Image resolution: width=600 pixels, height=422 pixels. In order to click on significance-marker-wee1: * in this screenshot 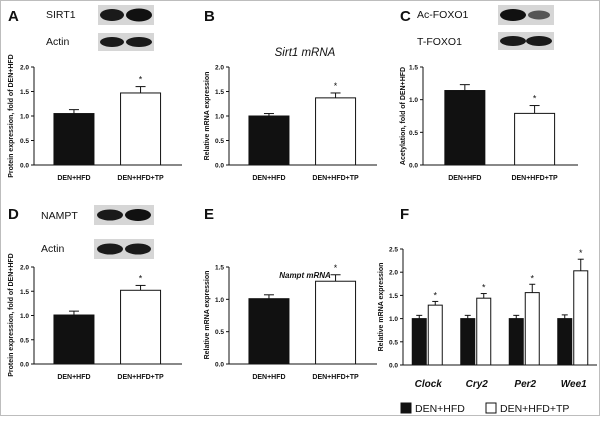, I will do `click(581, 253)`.